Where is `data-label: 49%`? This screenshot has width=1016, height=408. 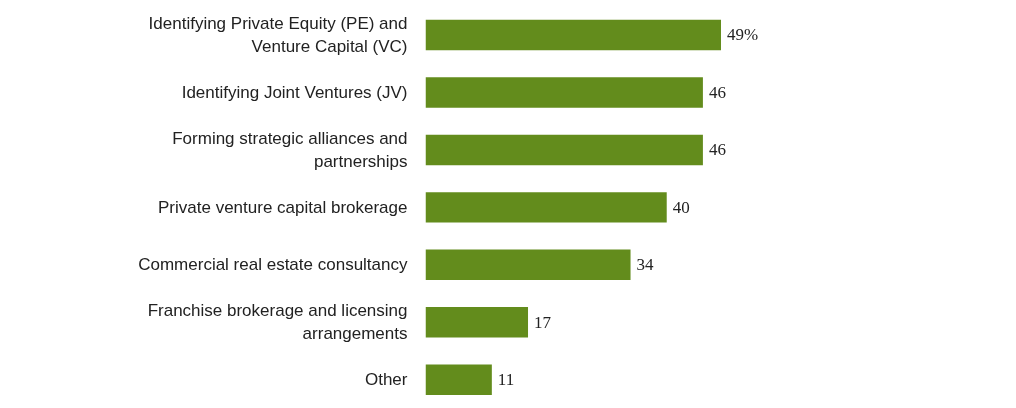 data-label: 49% is located at coordinates (743, 35).